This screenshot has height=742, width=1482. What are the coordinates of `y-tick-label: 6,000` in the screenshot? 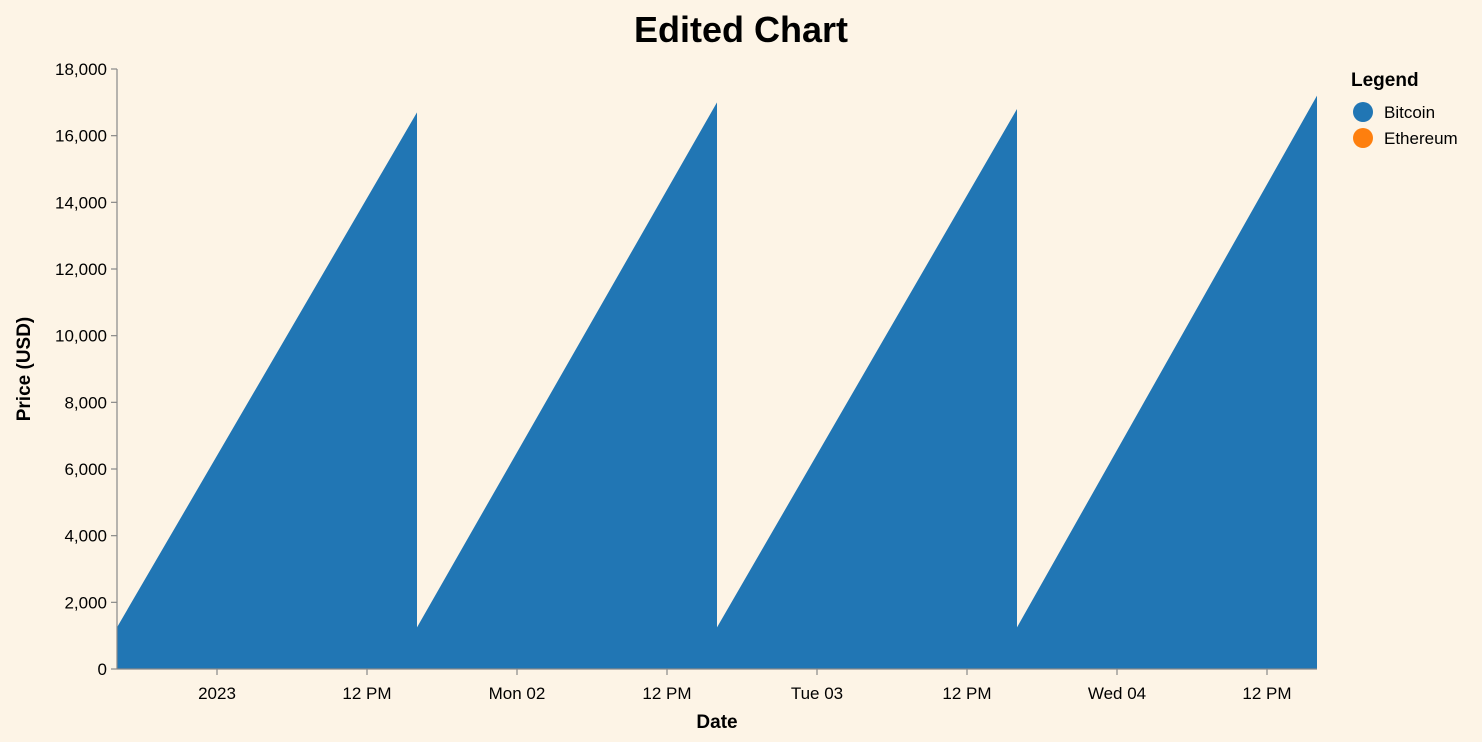 It's located at (85, 469).